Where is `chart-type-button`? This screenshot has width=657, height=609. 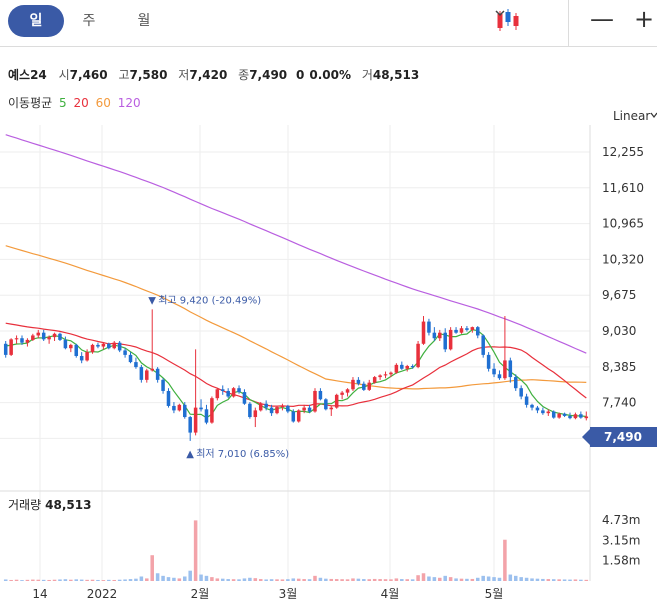 chart-type-button is located at coordinates (525, 21).